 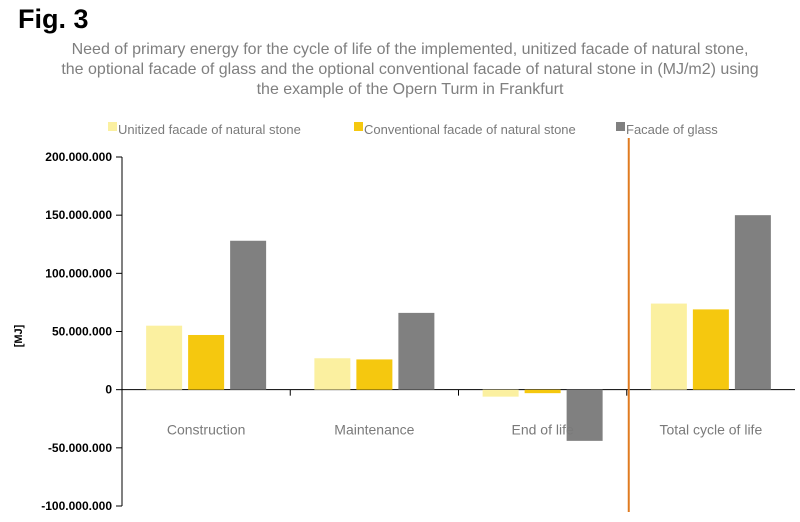 I want to click on legend-label: Conventional facade of natural stone, so click(x=470, y=129).